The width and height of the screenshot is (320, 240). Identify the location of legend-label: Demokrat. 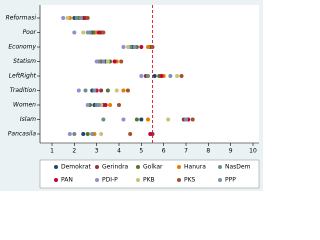
(76, 167).